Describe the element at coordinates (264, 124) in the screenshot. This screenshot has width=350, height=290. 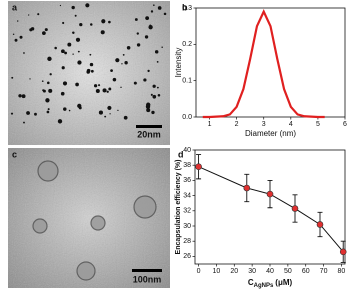
I see `x-tick-label: 3` at that location.